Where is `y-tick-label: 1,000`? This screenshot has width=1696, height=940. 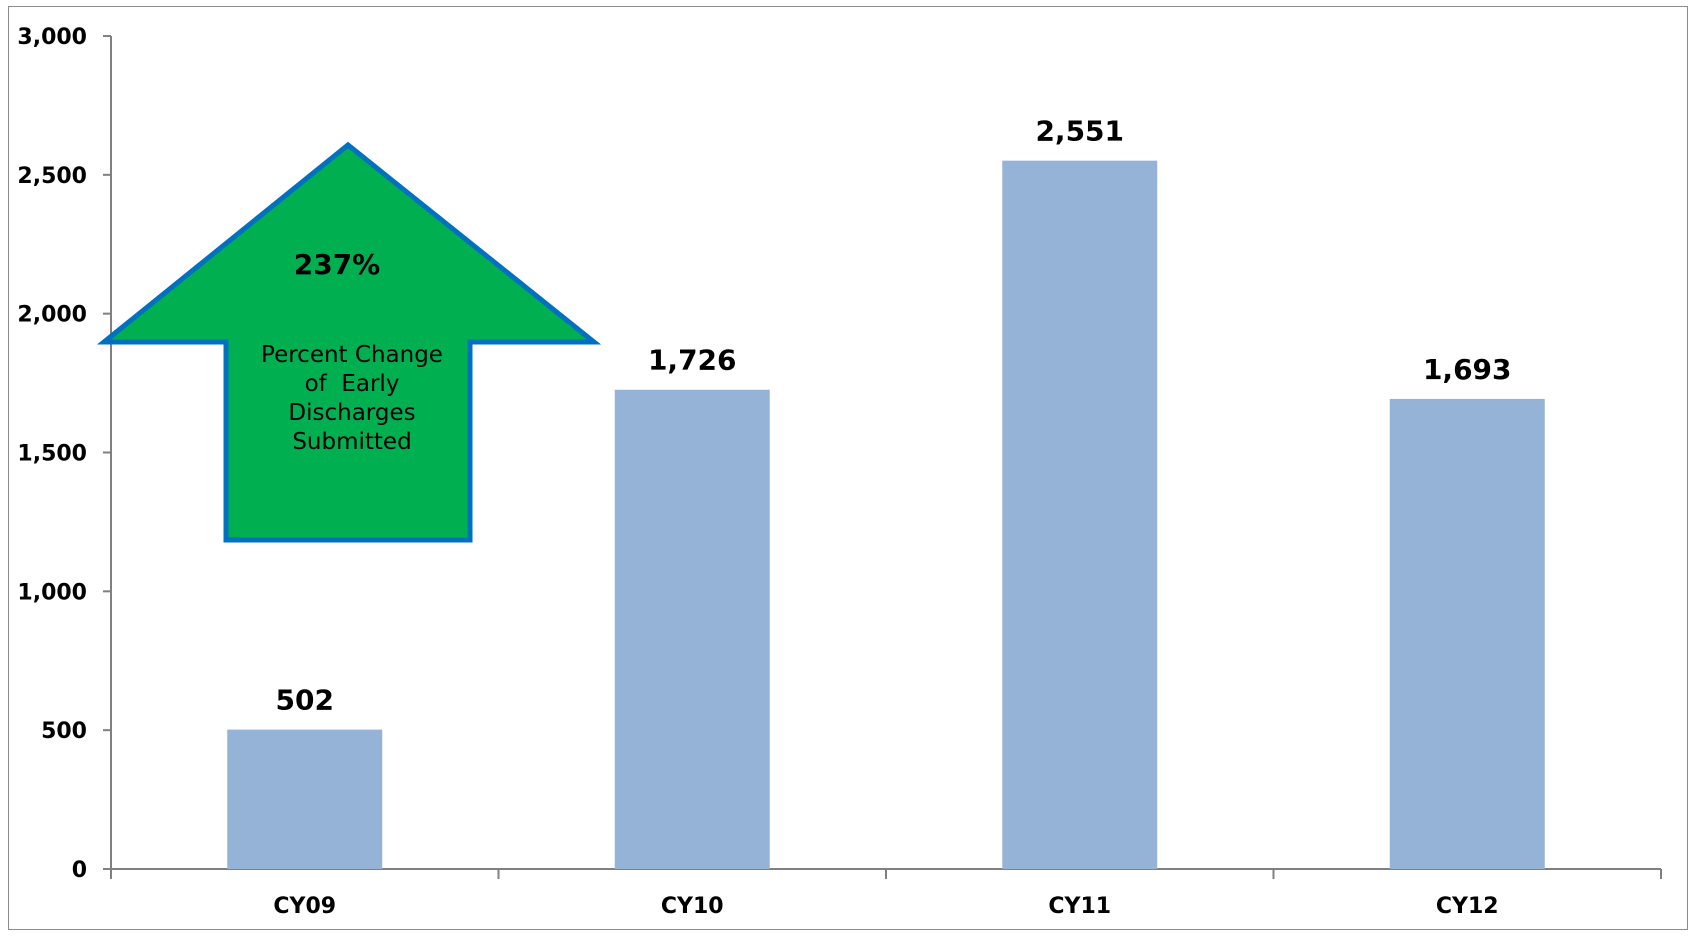 y-tick-label: 1,000 is located at coordinates (52, 592).